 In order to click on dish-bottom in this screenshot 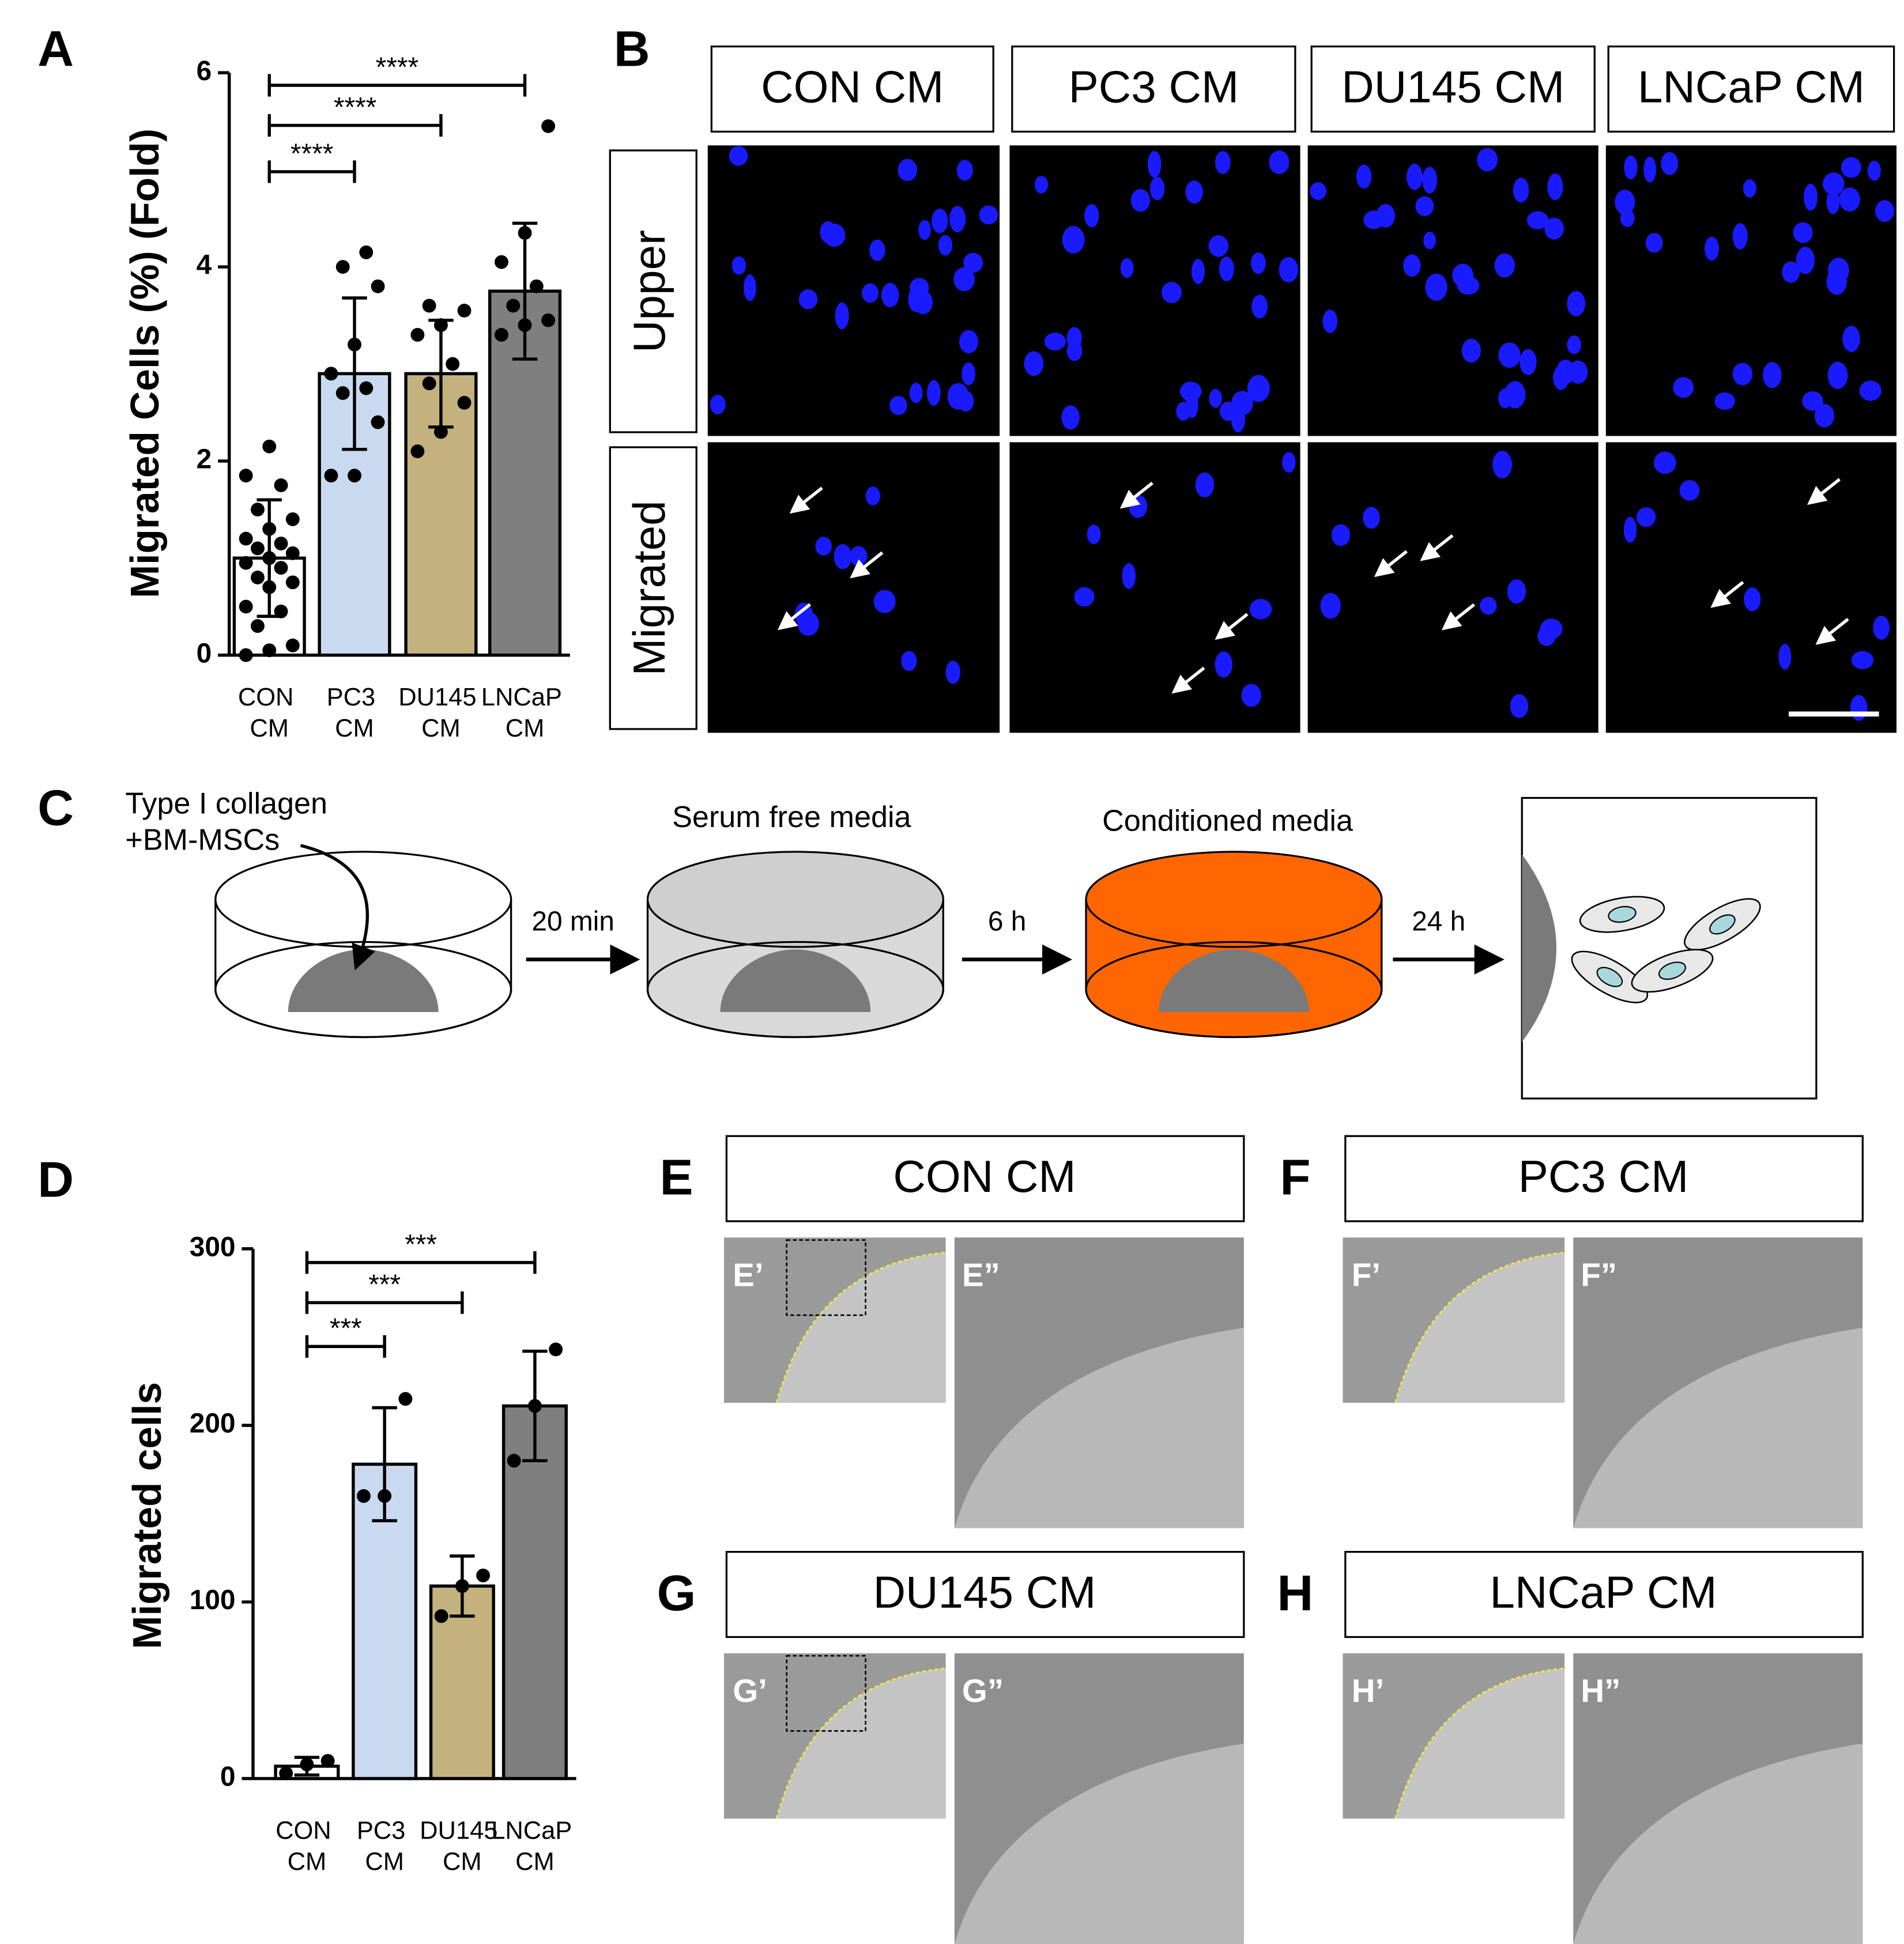, I will do `click(1234, 990)`.